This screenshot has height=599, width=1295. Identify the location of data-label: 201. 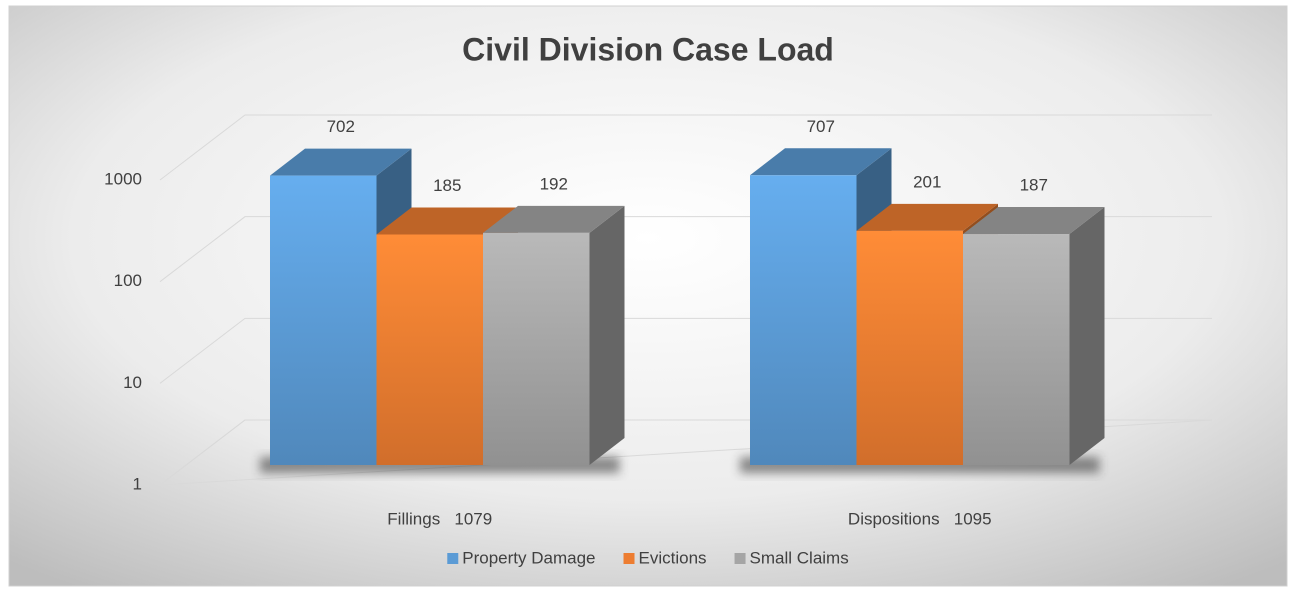
(927, 181).